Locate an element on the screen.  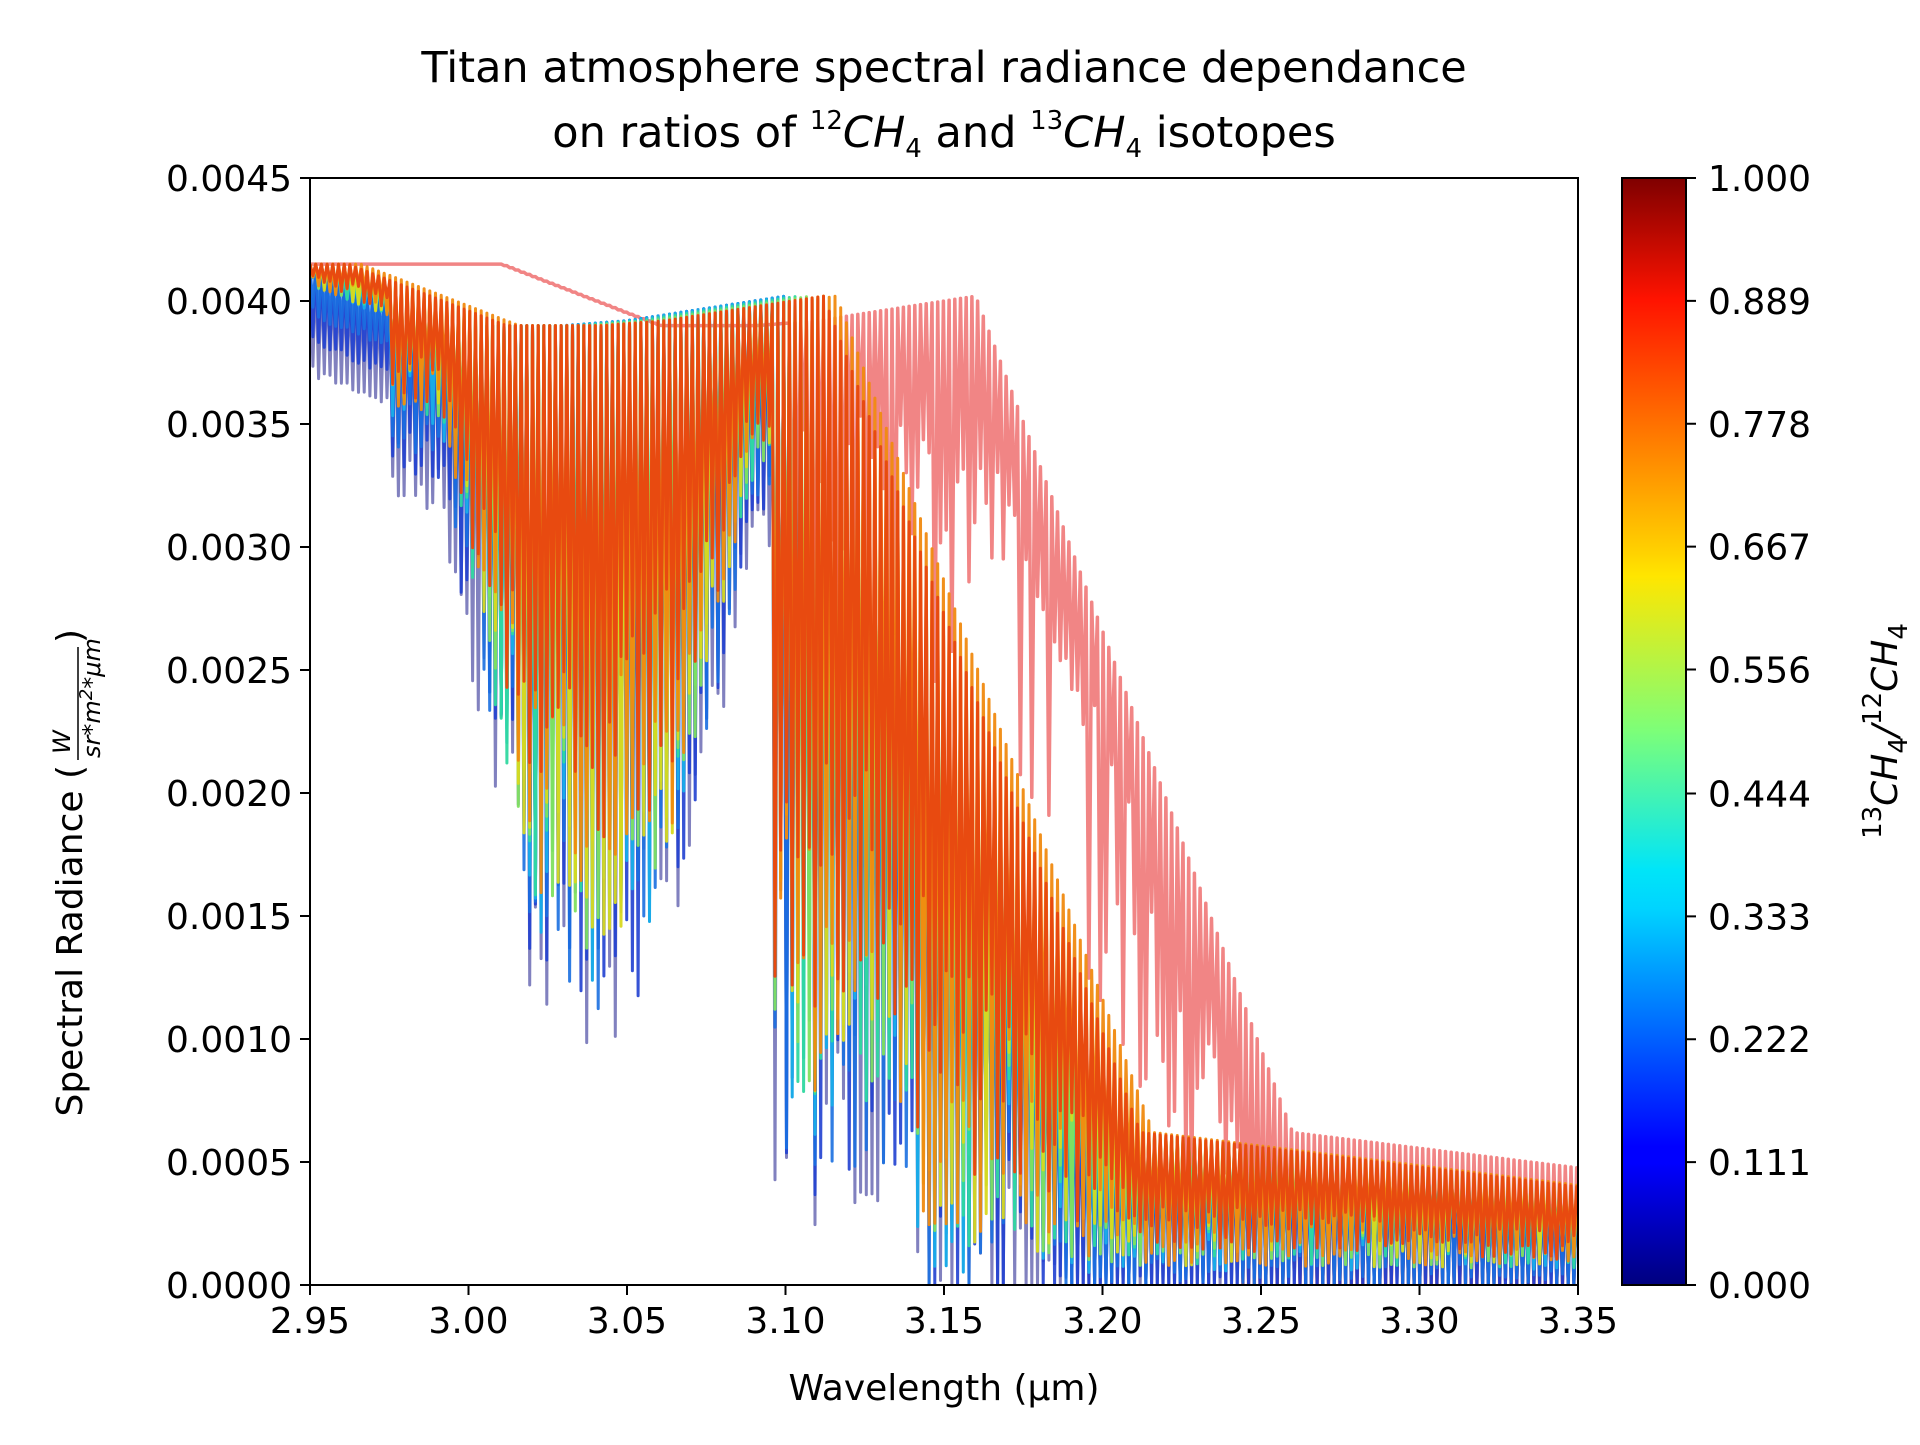
x-tick-label: 3.10 is located at coordinates (785, 1321).